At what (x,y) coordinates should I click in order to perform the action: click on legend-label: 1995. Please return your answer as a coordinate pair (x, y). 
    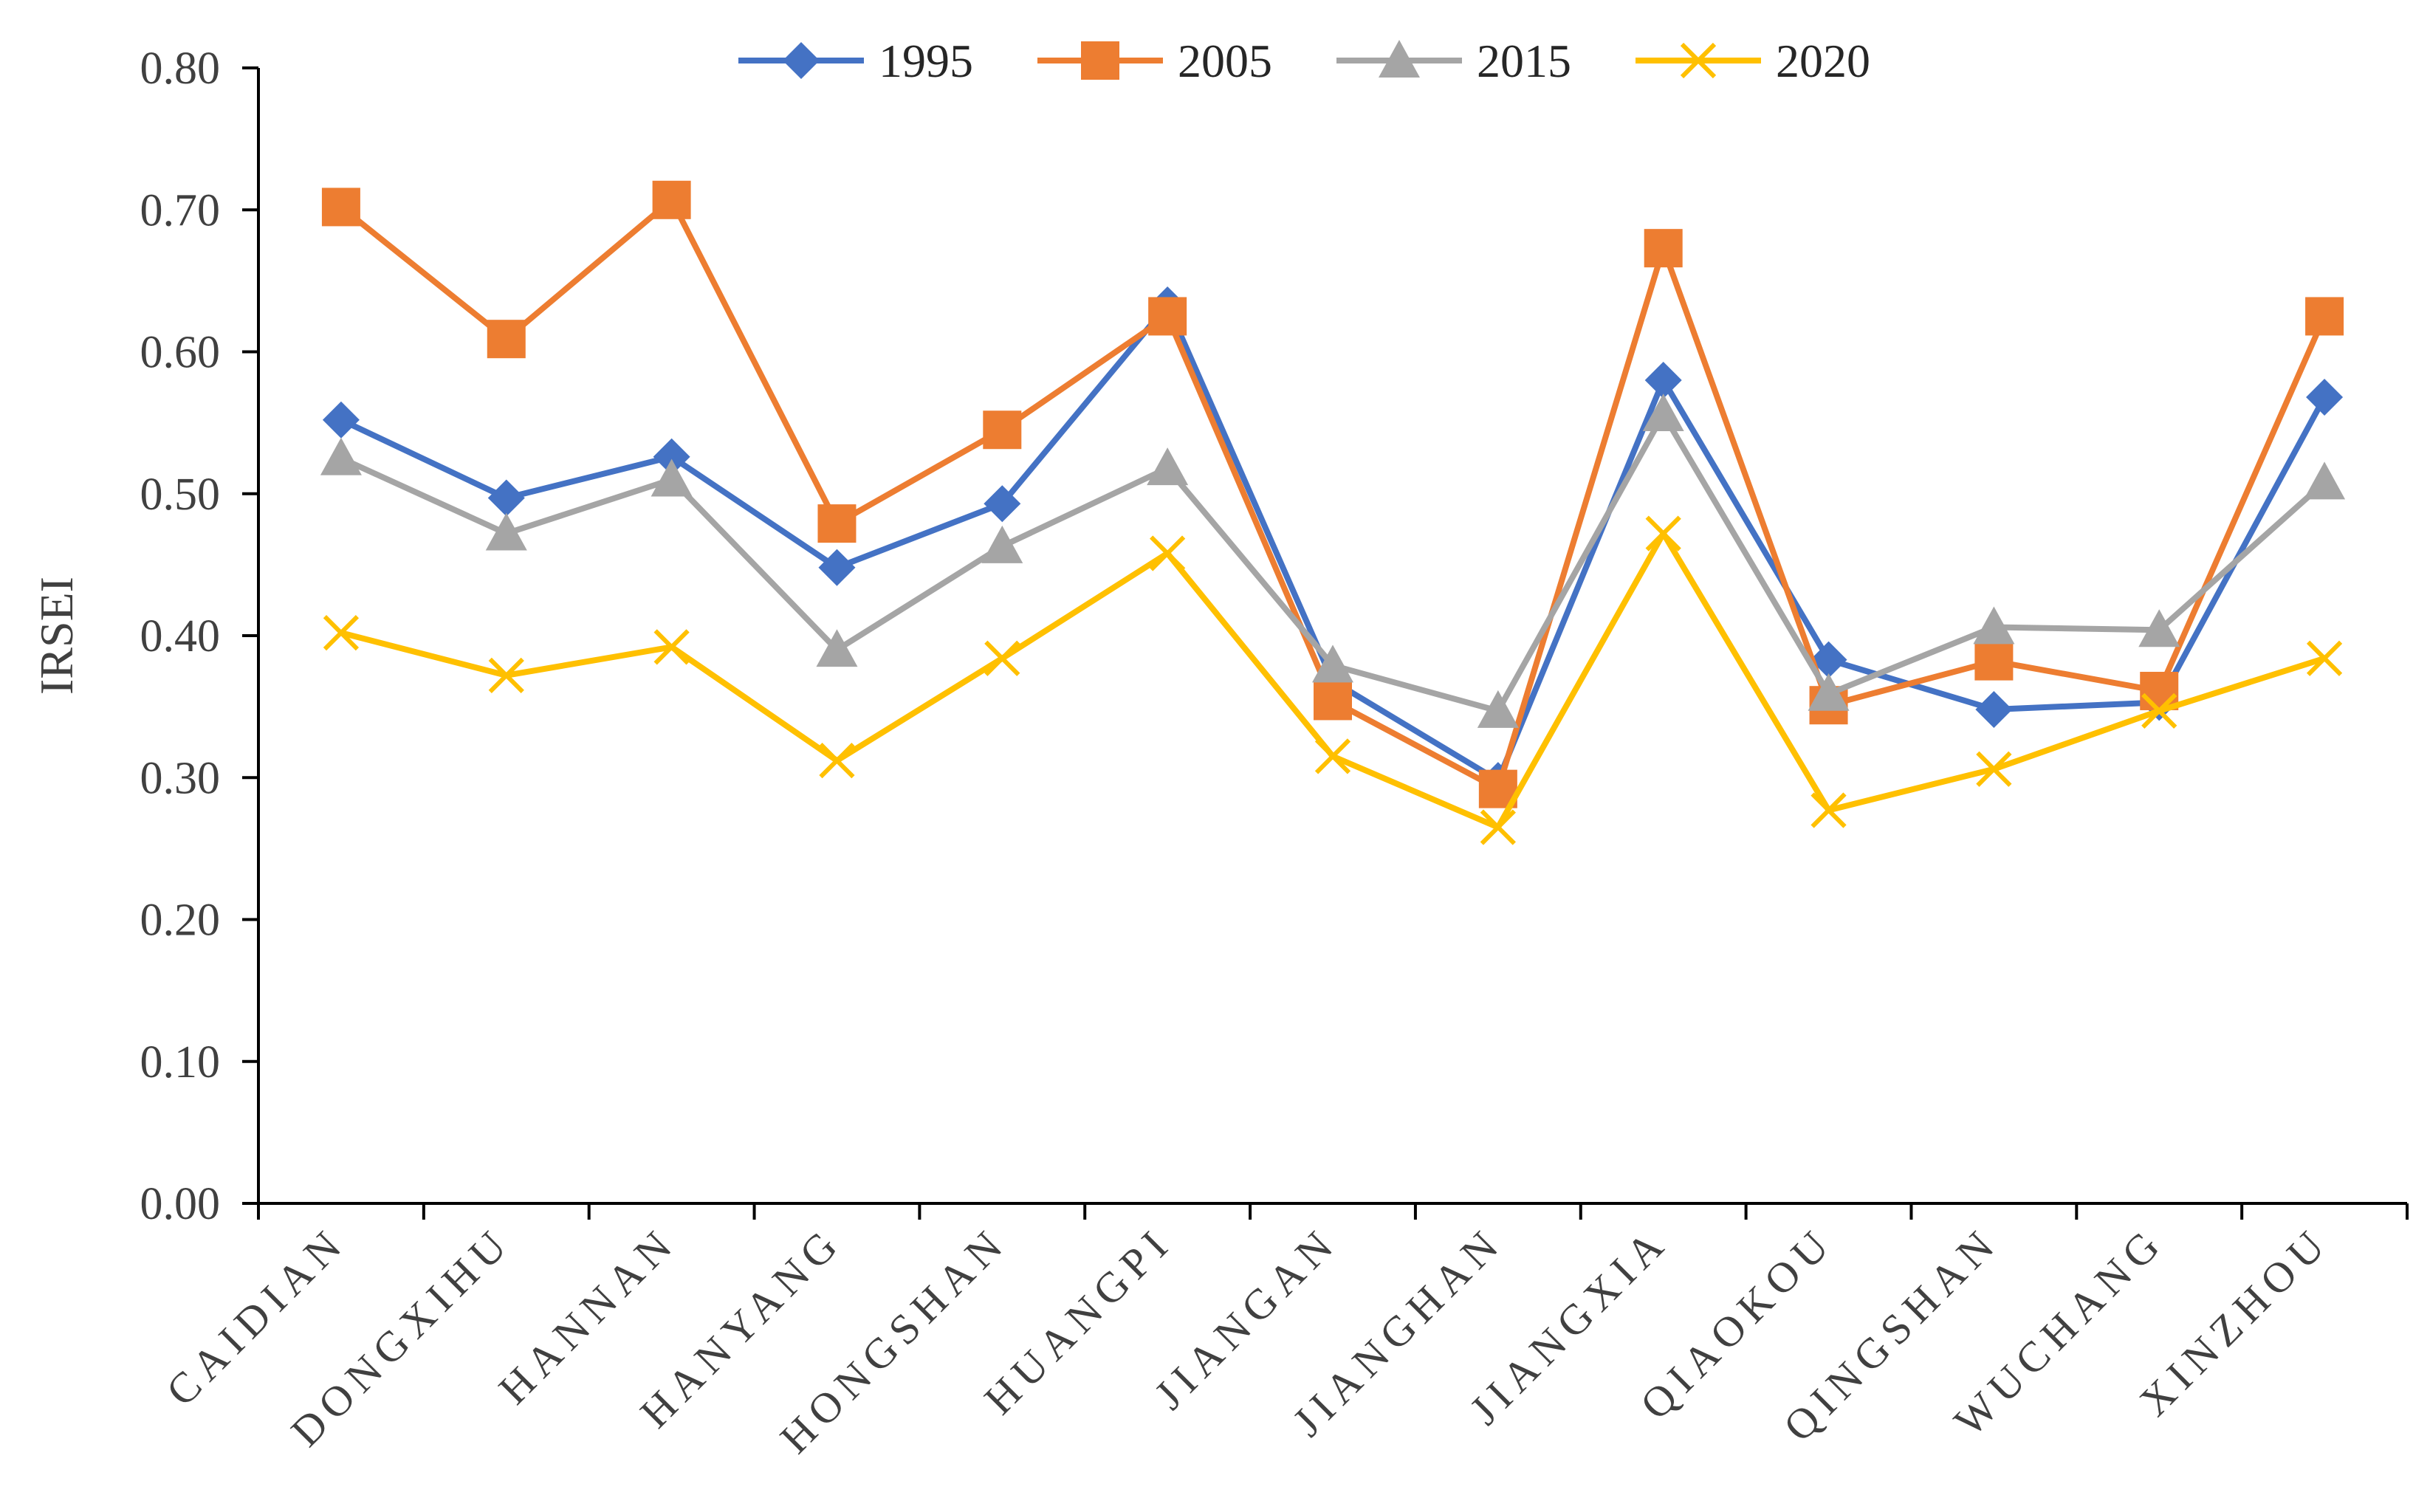
    Looking at the image, I should click on (926, 61).